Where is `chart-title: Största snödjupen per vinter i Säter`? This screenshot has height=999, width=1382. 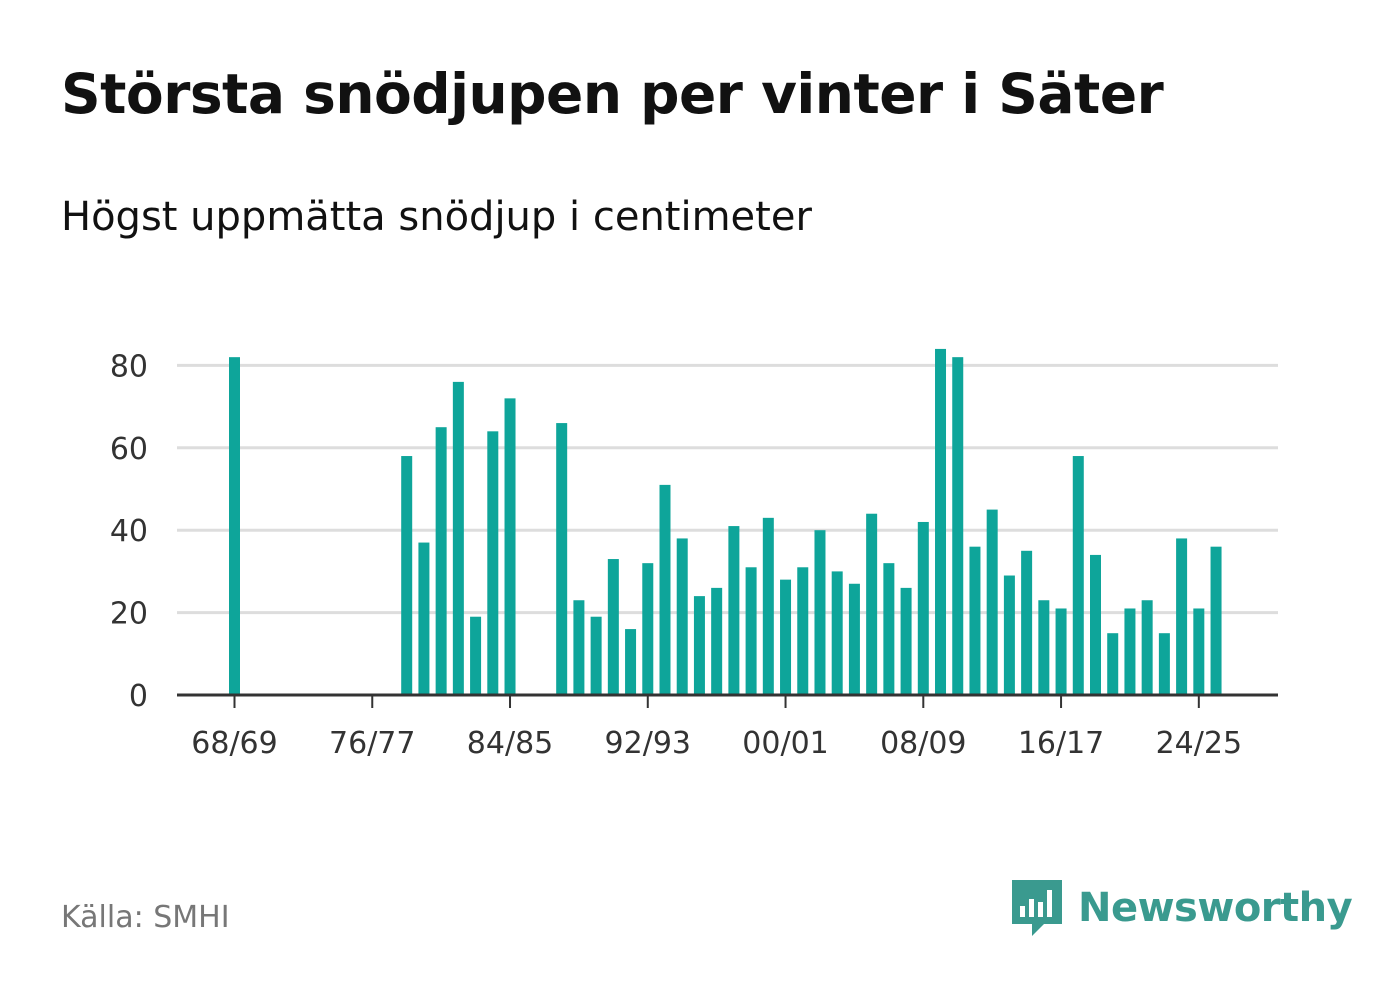
chart-title: Största snödjupen per vinter i Säter is located at coordinates (612, 94).